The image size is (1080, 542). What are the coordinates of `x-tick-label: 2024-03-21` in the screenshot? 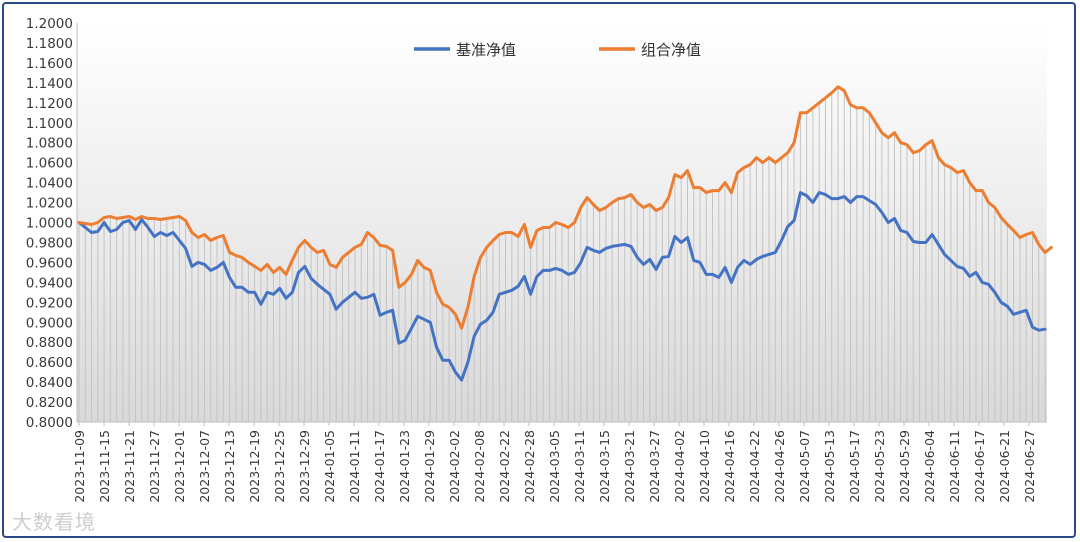 It's located at (629, 466).